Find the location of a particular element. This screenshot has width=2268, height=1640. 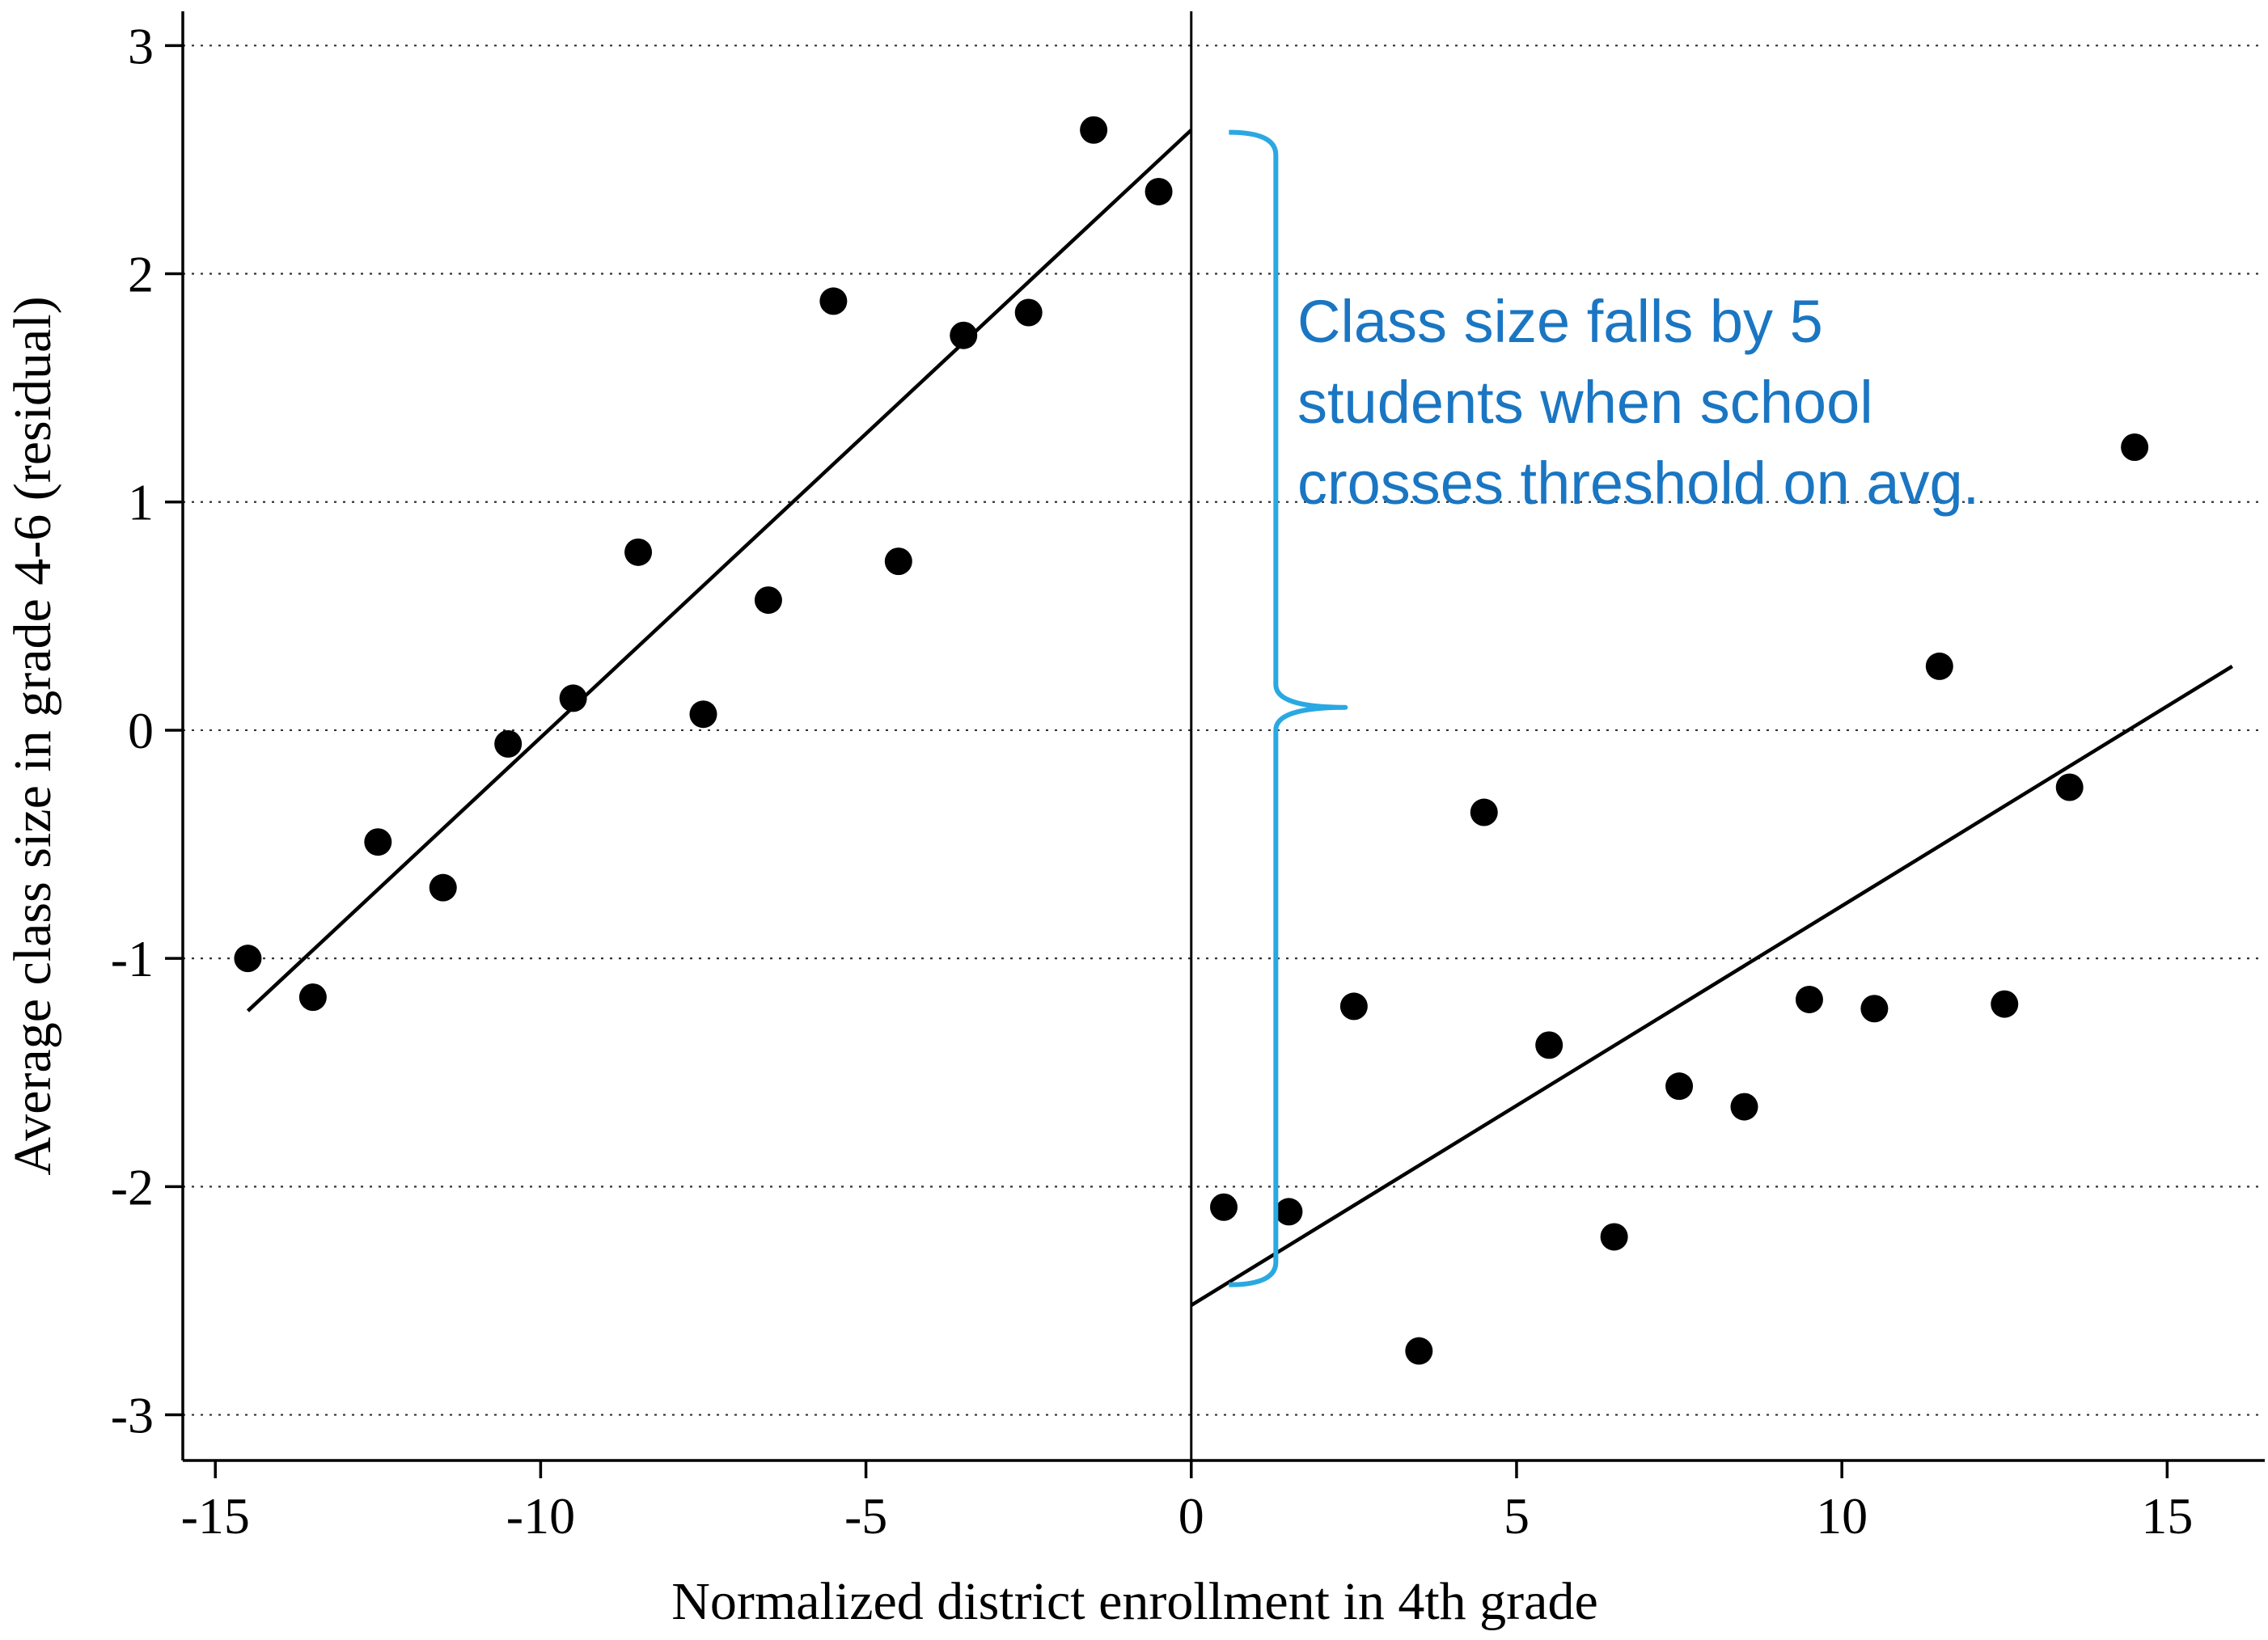

annotation-line: crosses threshold on avg. is located at coordinates (1638, 483).